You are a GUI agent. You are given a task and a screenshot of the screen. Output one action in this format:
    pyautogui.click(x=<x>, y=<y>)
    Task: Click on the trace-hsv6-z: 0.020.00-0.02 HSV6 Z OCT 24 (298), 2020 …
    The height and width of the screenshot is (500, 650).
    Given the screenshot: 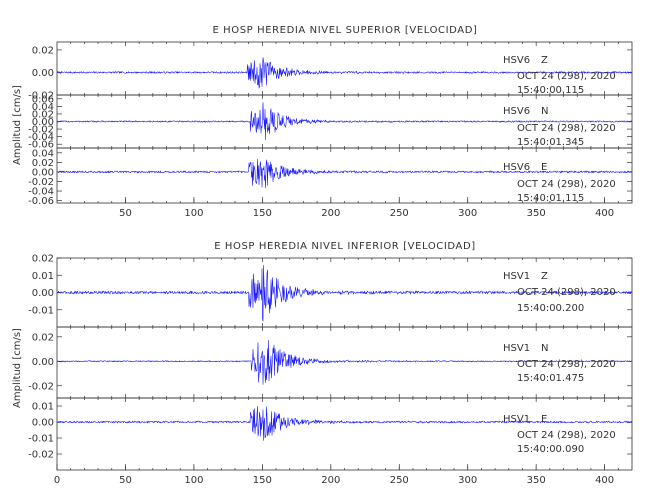 What is the action you would take?
    pyautogui.click(x=330, y=71)
    